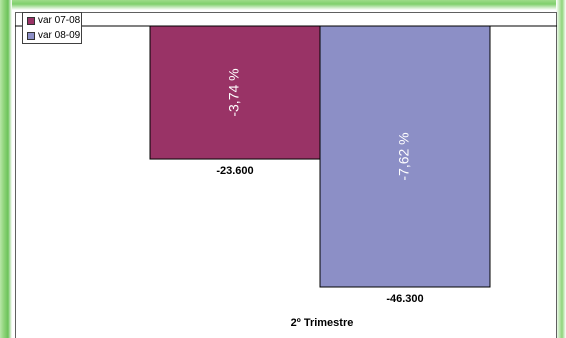 This screenshot has height=338, width=566. Describe the element at coordinates (6, 169) in the screenshot. I see `frame-border-left` at that location.